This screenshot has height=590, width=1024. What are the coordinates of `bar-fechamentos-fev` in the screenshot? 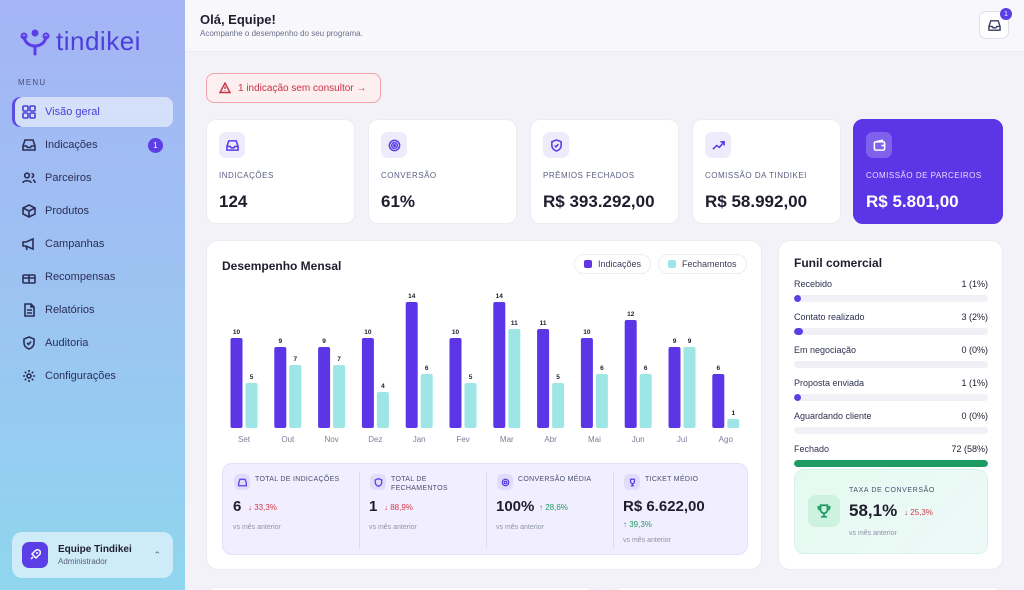 It's located at (470, 405).